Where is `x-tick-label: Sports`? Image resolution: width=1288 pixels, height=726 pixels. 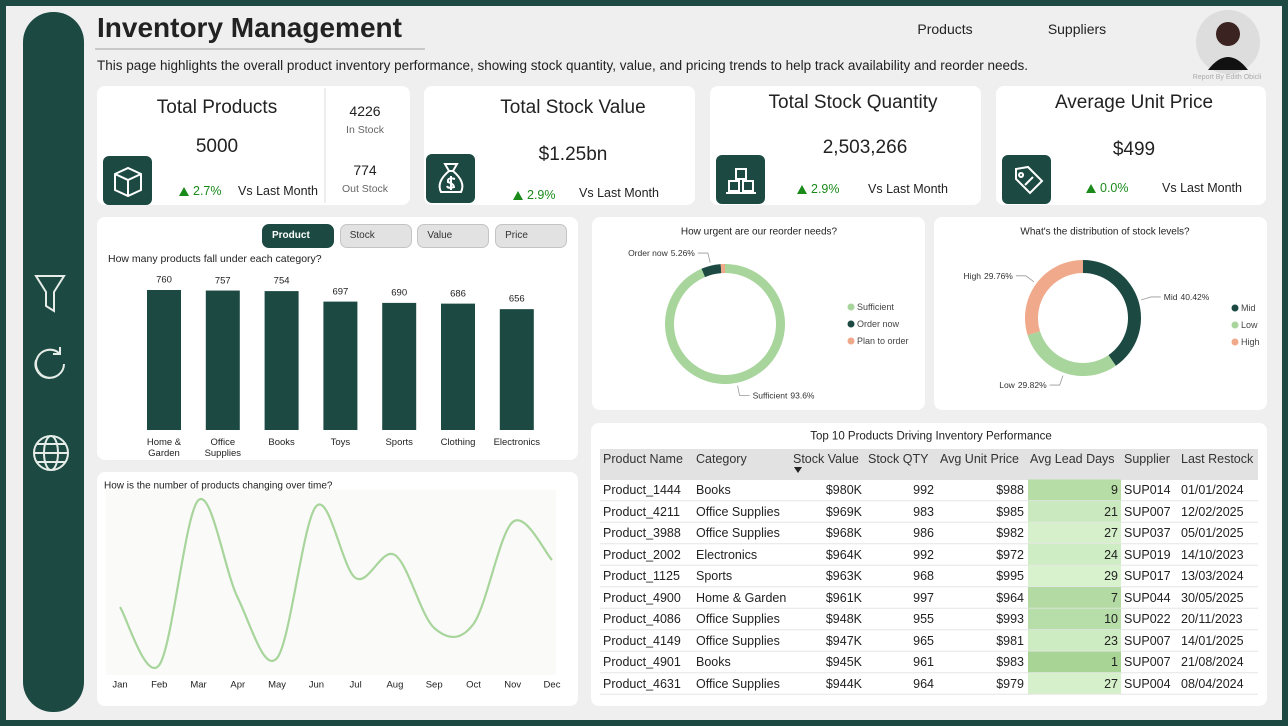
x-tick-label: Sports is located at coordinates (399, 442).